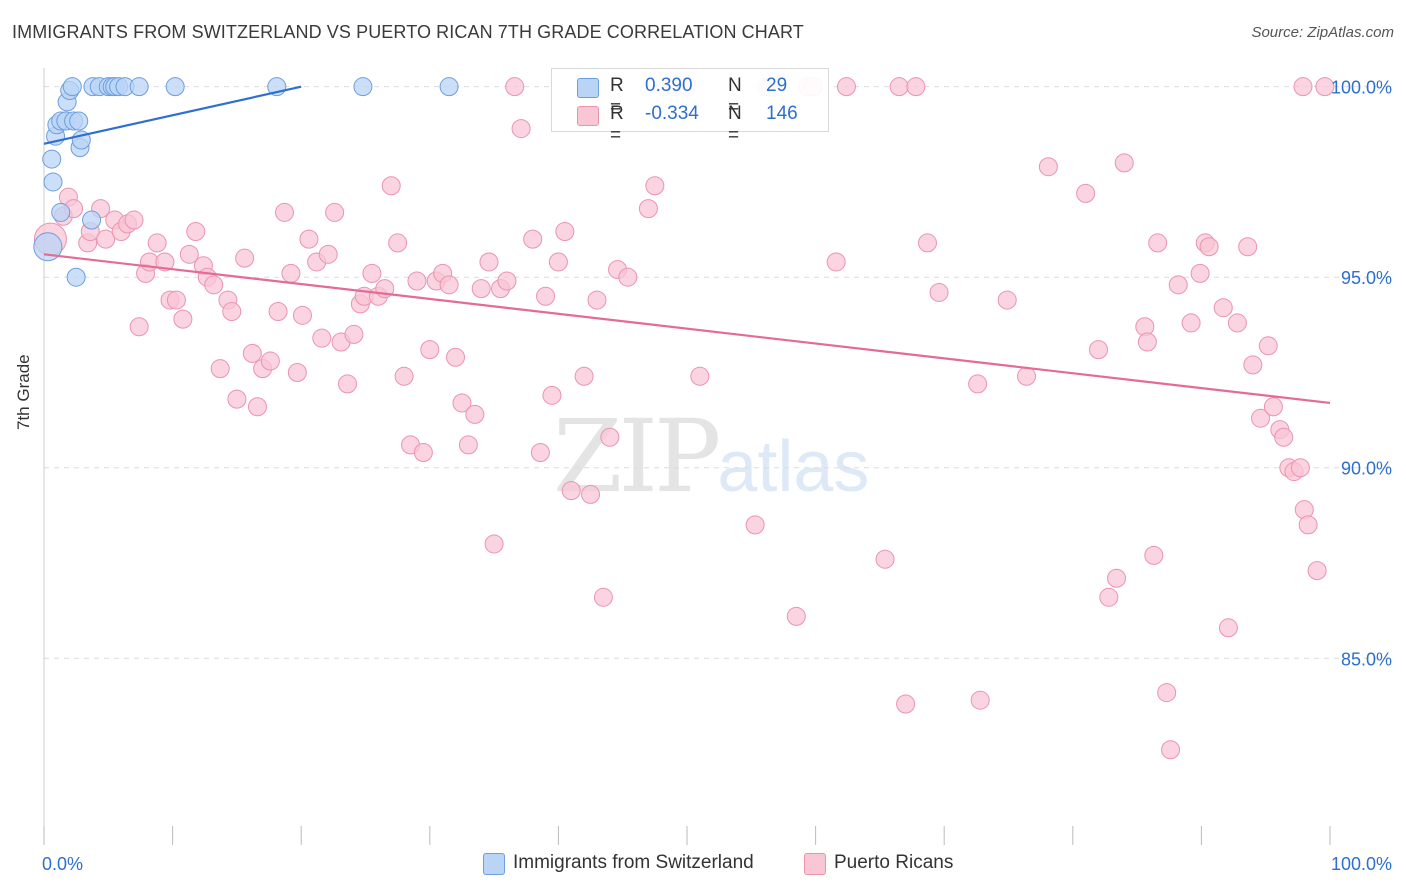 Image resolution: width=1406 pixels, height=892 pixels. Describe the element at coordinates (782, 113) in the screenshot. I see `n-value: 146` at that location.